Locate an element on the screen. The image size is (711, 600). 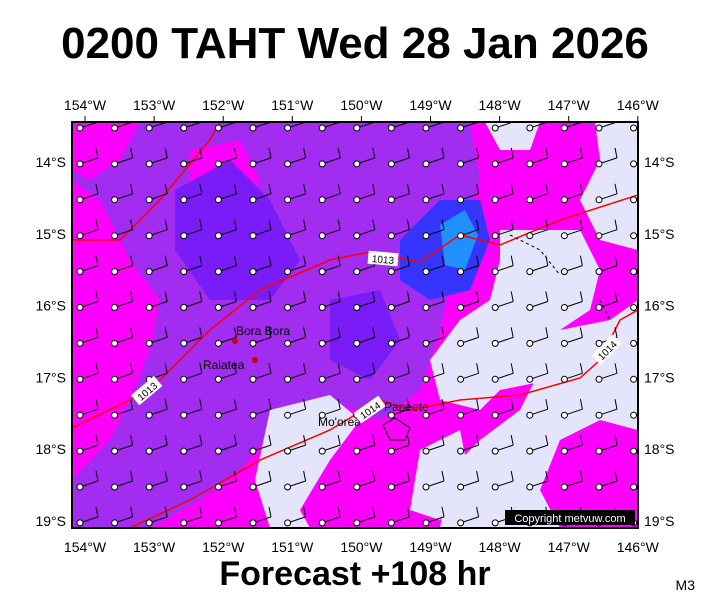
dashed-contour is located at coordinates (560, 277).